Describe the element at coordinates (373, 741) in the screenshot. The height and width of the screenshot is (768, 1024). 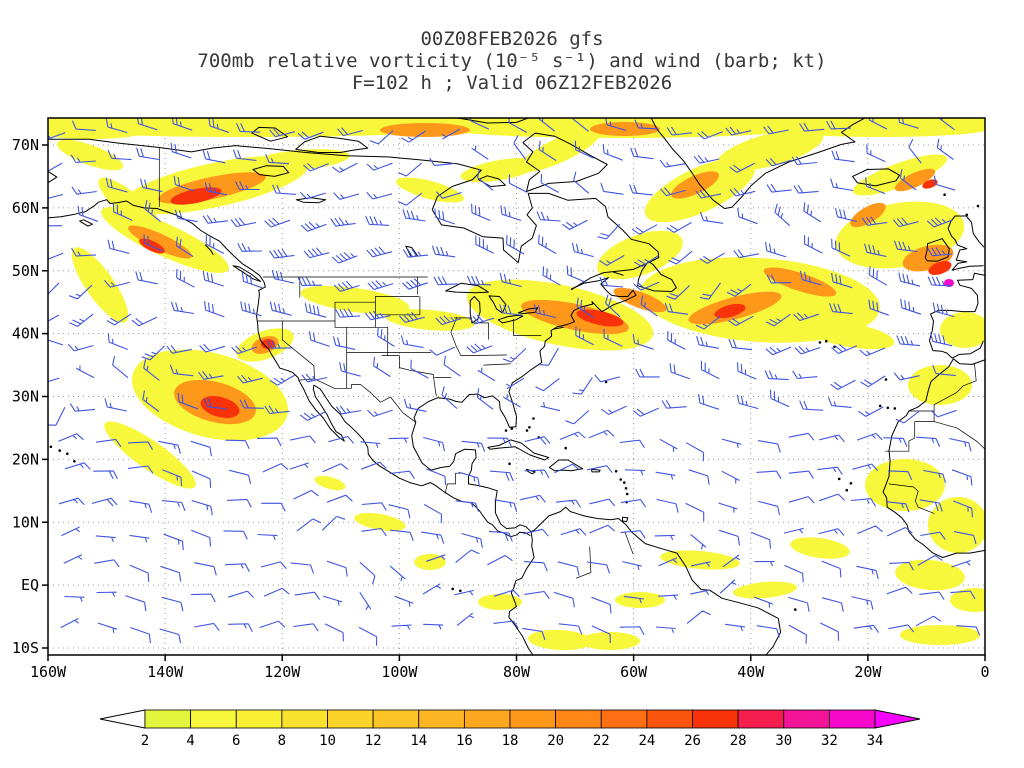
I see `colorbar-tick-label: 12` at that location.